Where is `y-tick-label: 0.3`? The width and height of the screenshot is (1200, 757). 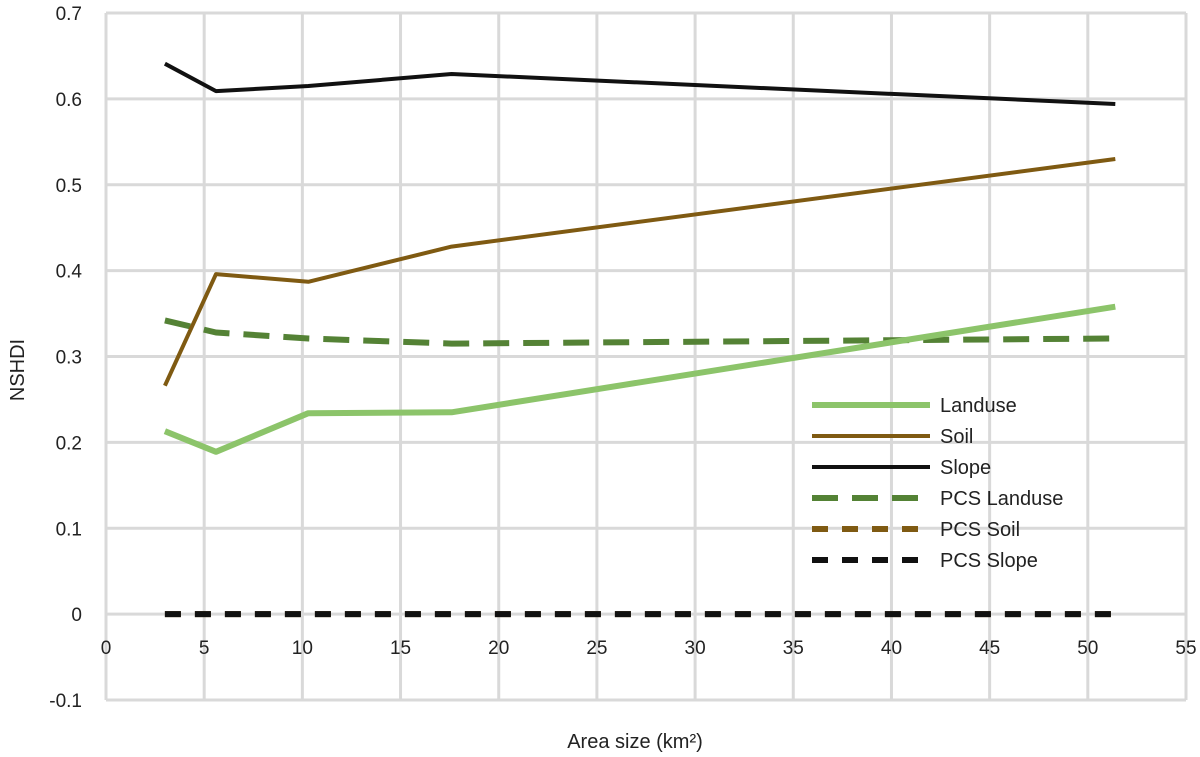
y-tick-label: 0.3 is located at coordinates (69, 358).